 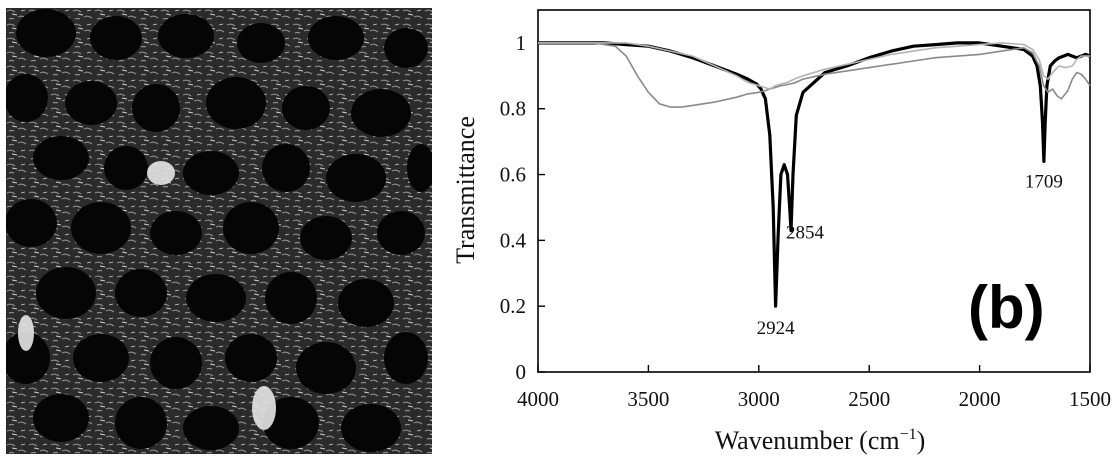 What do you see at coordinates (521, 43) in the screenshot?
I see `y-tick-label: 1` at bounding box center [521, 43].